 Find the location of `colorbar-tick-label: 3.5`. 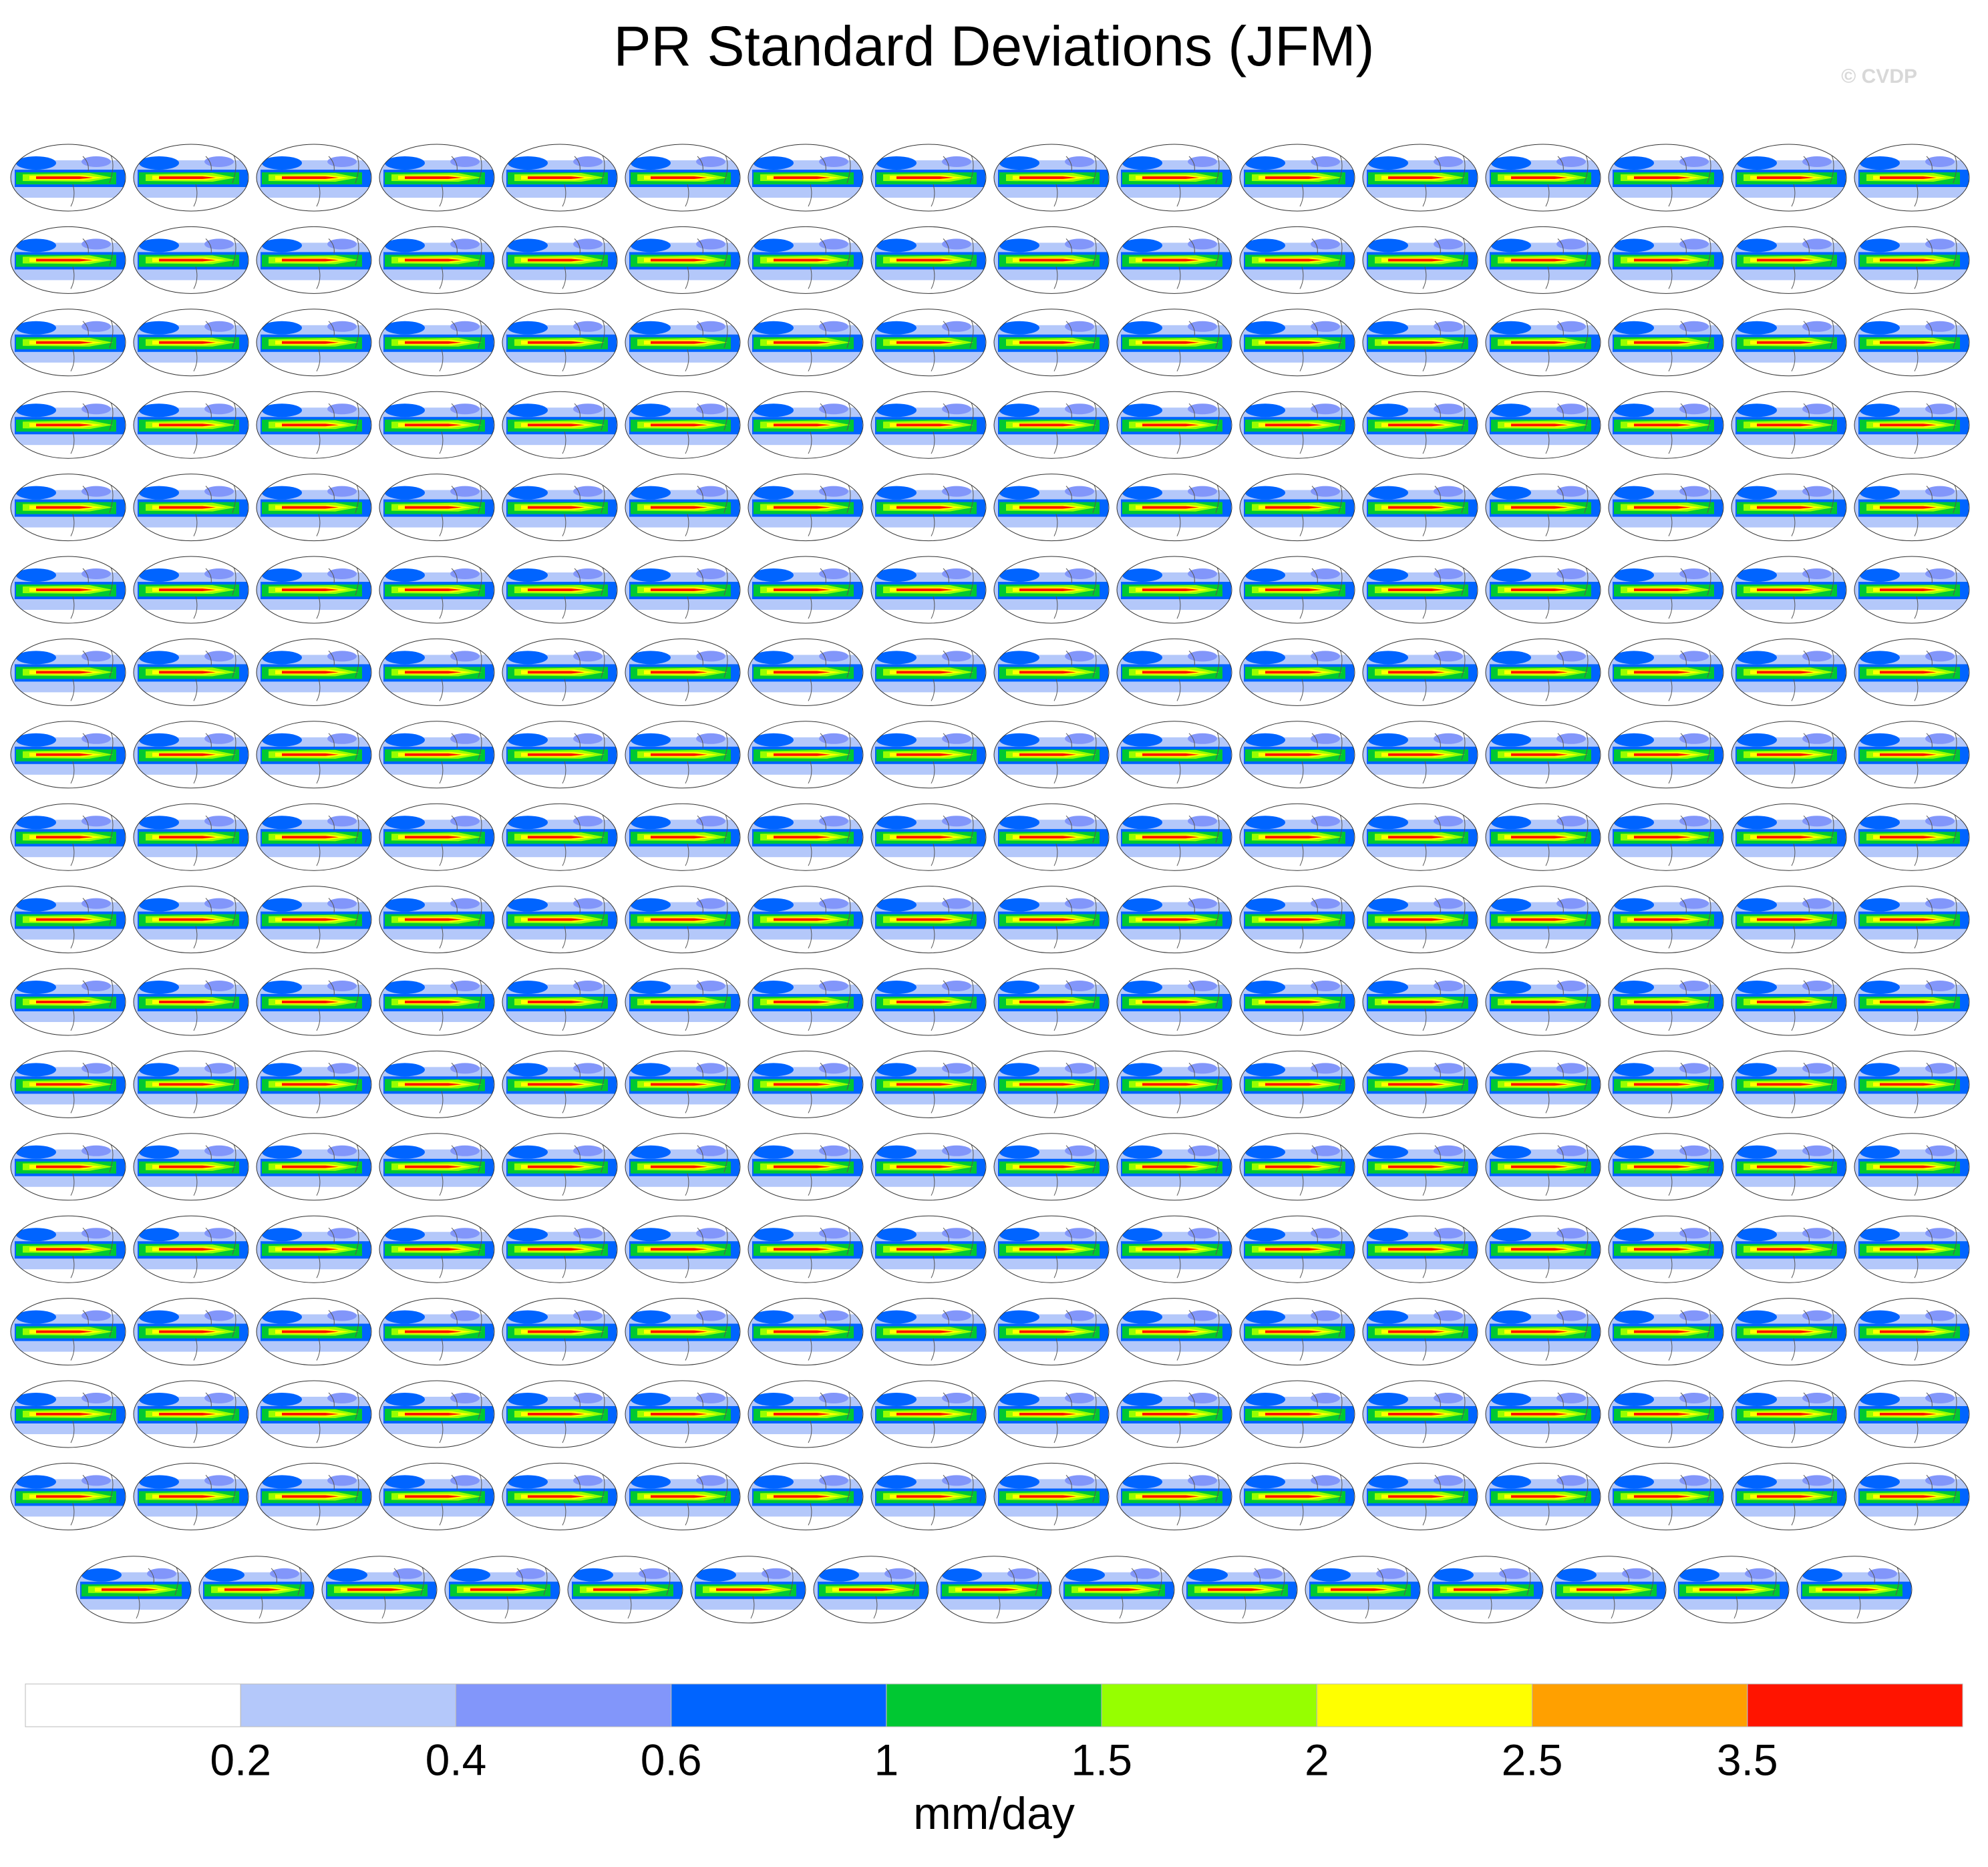

colorbar-tick-label: 3.5 is located at coordinates (1747, 1759).